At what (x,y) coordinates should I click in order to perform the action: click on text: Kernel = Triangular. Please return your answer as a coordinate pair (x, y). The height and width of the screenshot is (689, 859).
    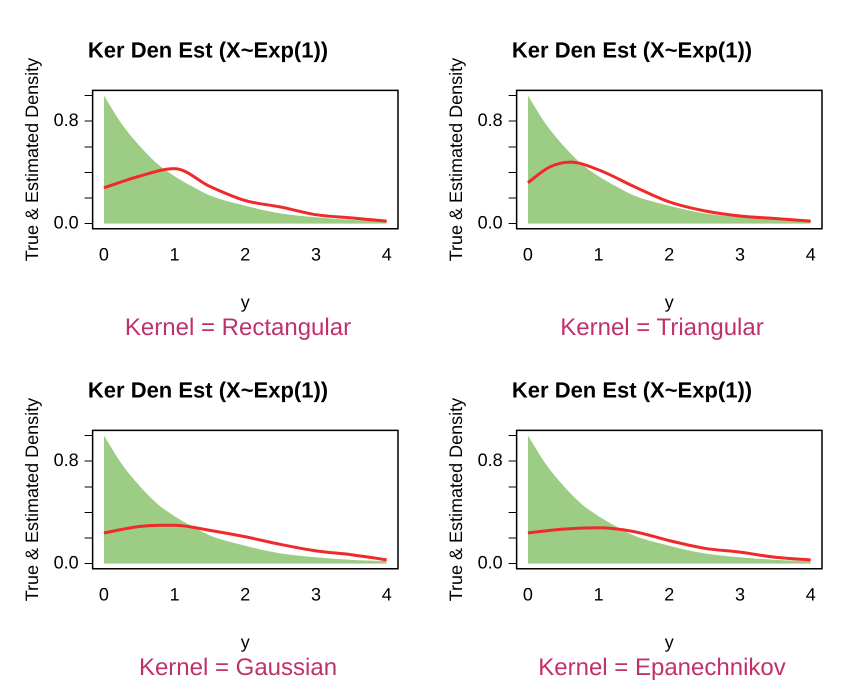
    Looking at the image, I should click on (661, 328).